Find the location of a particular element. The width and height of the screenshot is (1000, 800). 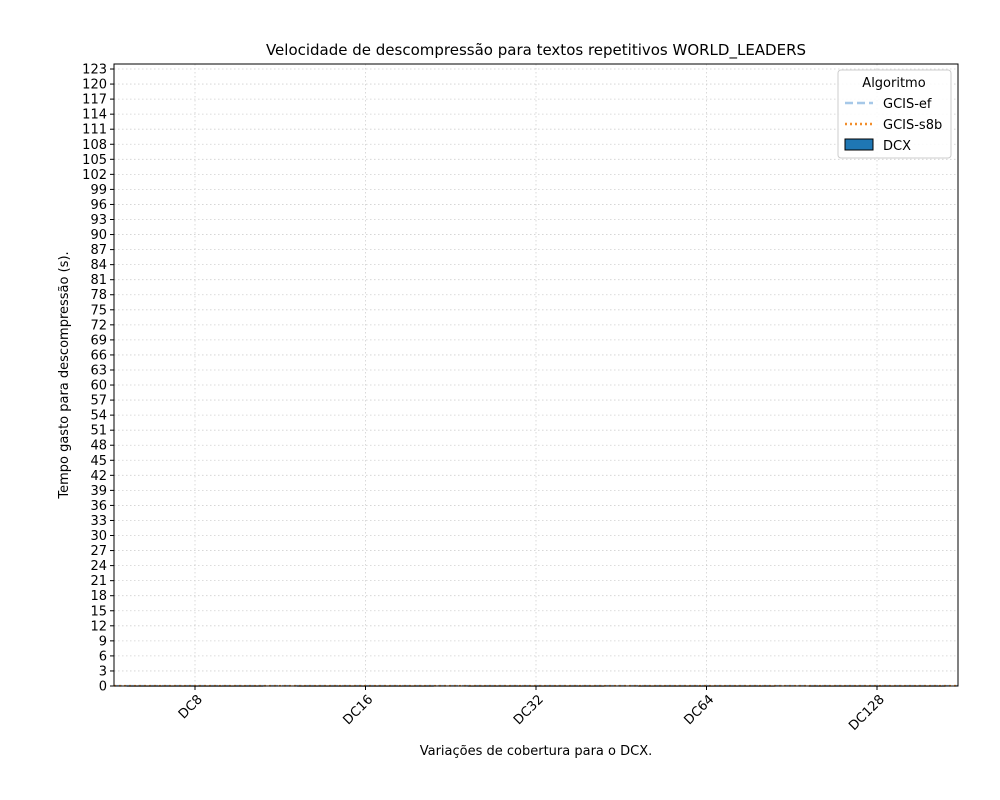

y-axis-label: Tempo gasto para descompressão (s). is located at coordinates (64, 375).